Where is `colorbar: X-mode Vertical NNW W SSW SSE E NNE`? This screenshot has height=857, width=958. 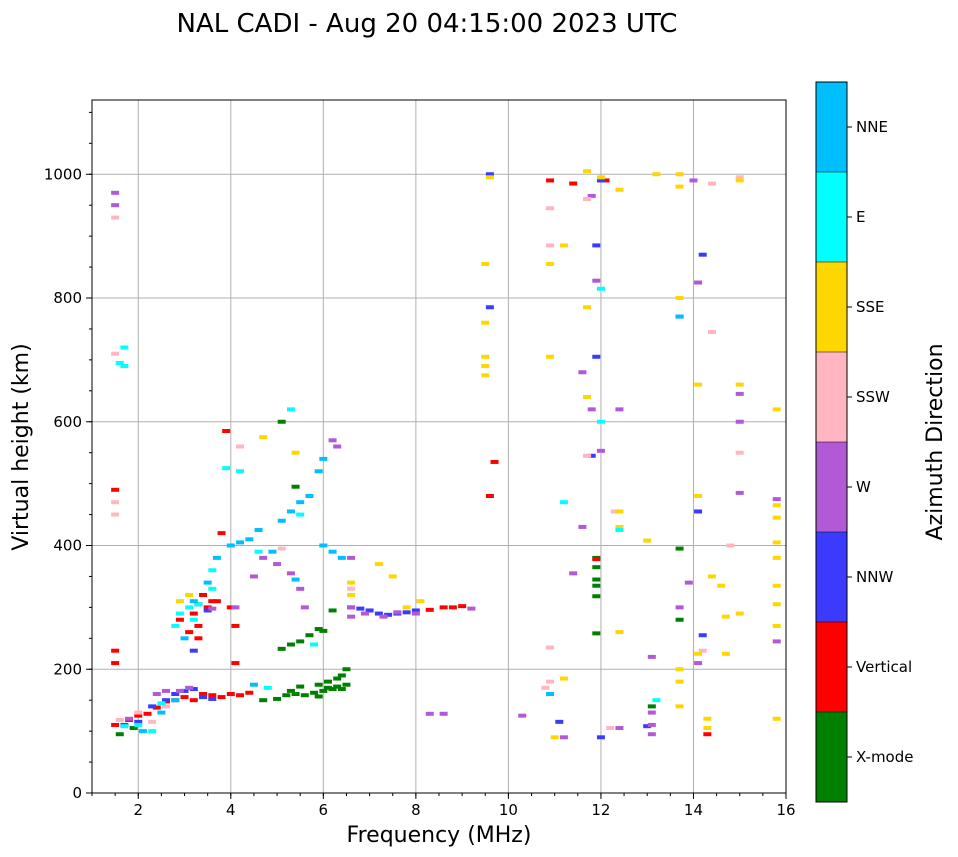 colorbar: X-mode Vertical NNW W SSW SSE E NNE is located at coordinates (864, 442).